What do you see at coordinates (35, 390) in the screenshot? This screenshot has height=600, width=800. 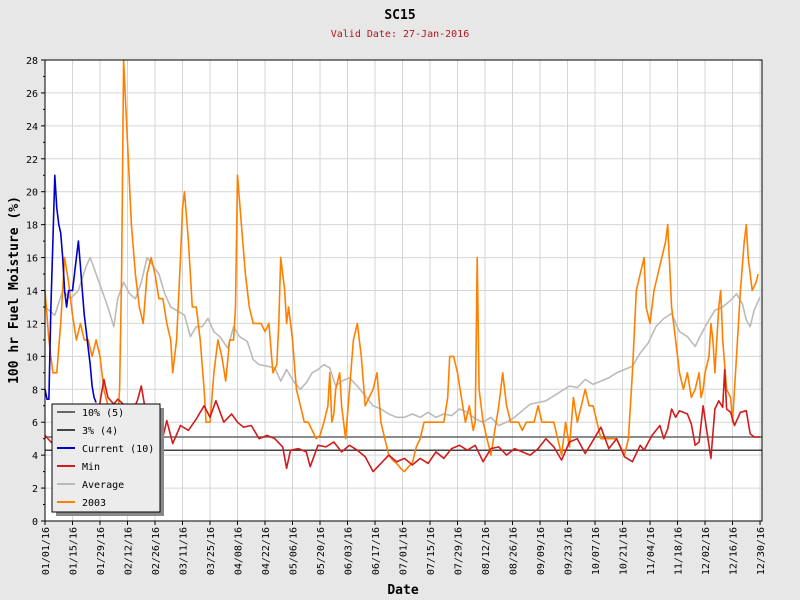 I see `y-tick-label: 8` at bounding box center [35, 390].